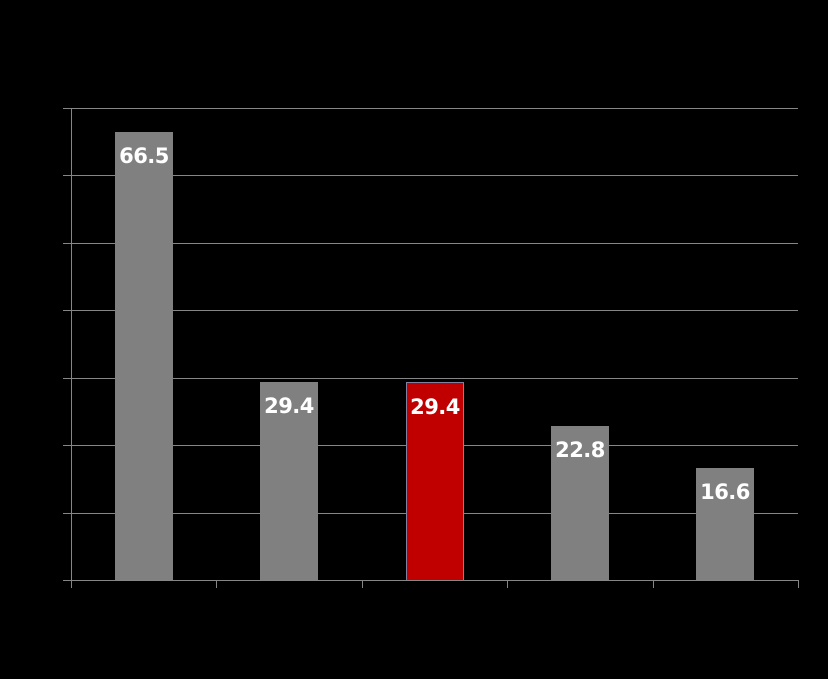 This screenshot has height=679, width=828. Describe the element at coordinates (580, 450) in the screenshot. I see `bar-value-label: 22.8` at that location.